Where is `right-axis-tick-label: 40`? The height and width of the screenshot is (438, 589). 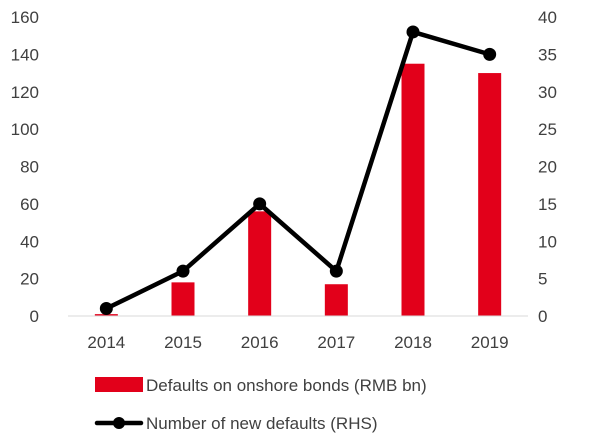
right-axis-tick-label: 40 is located at coordinates (547, 17).